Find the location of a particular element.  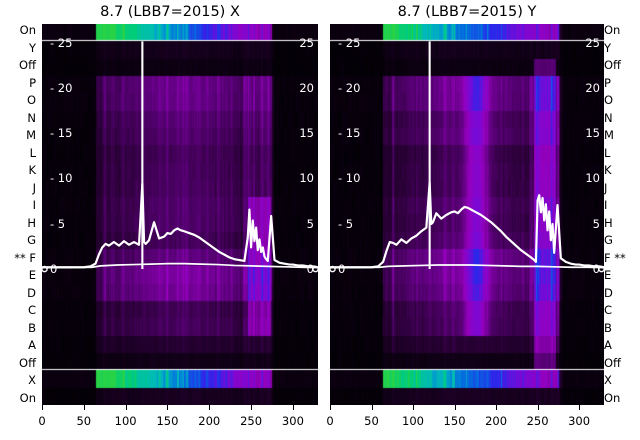

panel-title-x: 8.7 (LBB7=2015) X is located at coordinates (170, 12).